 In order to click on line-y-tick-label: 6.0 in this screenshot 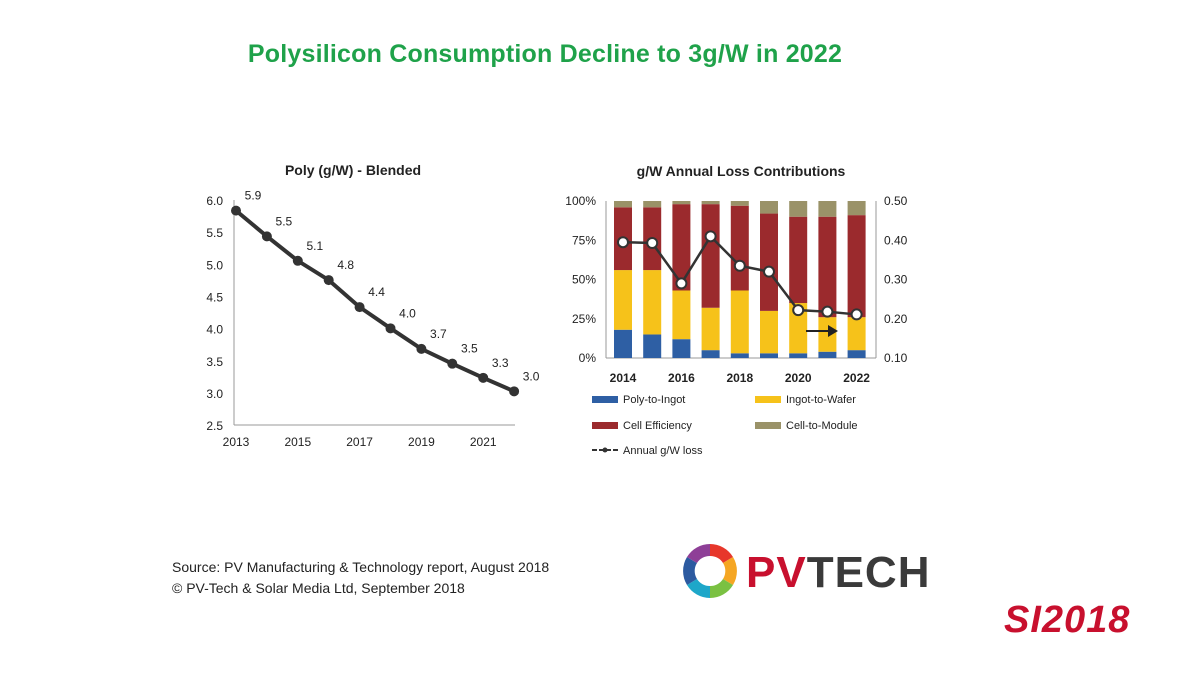, I will do `click(214, 201)`.